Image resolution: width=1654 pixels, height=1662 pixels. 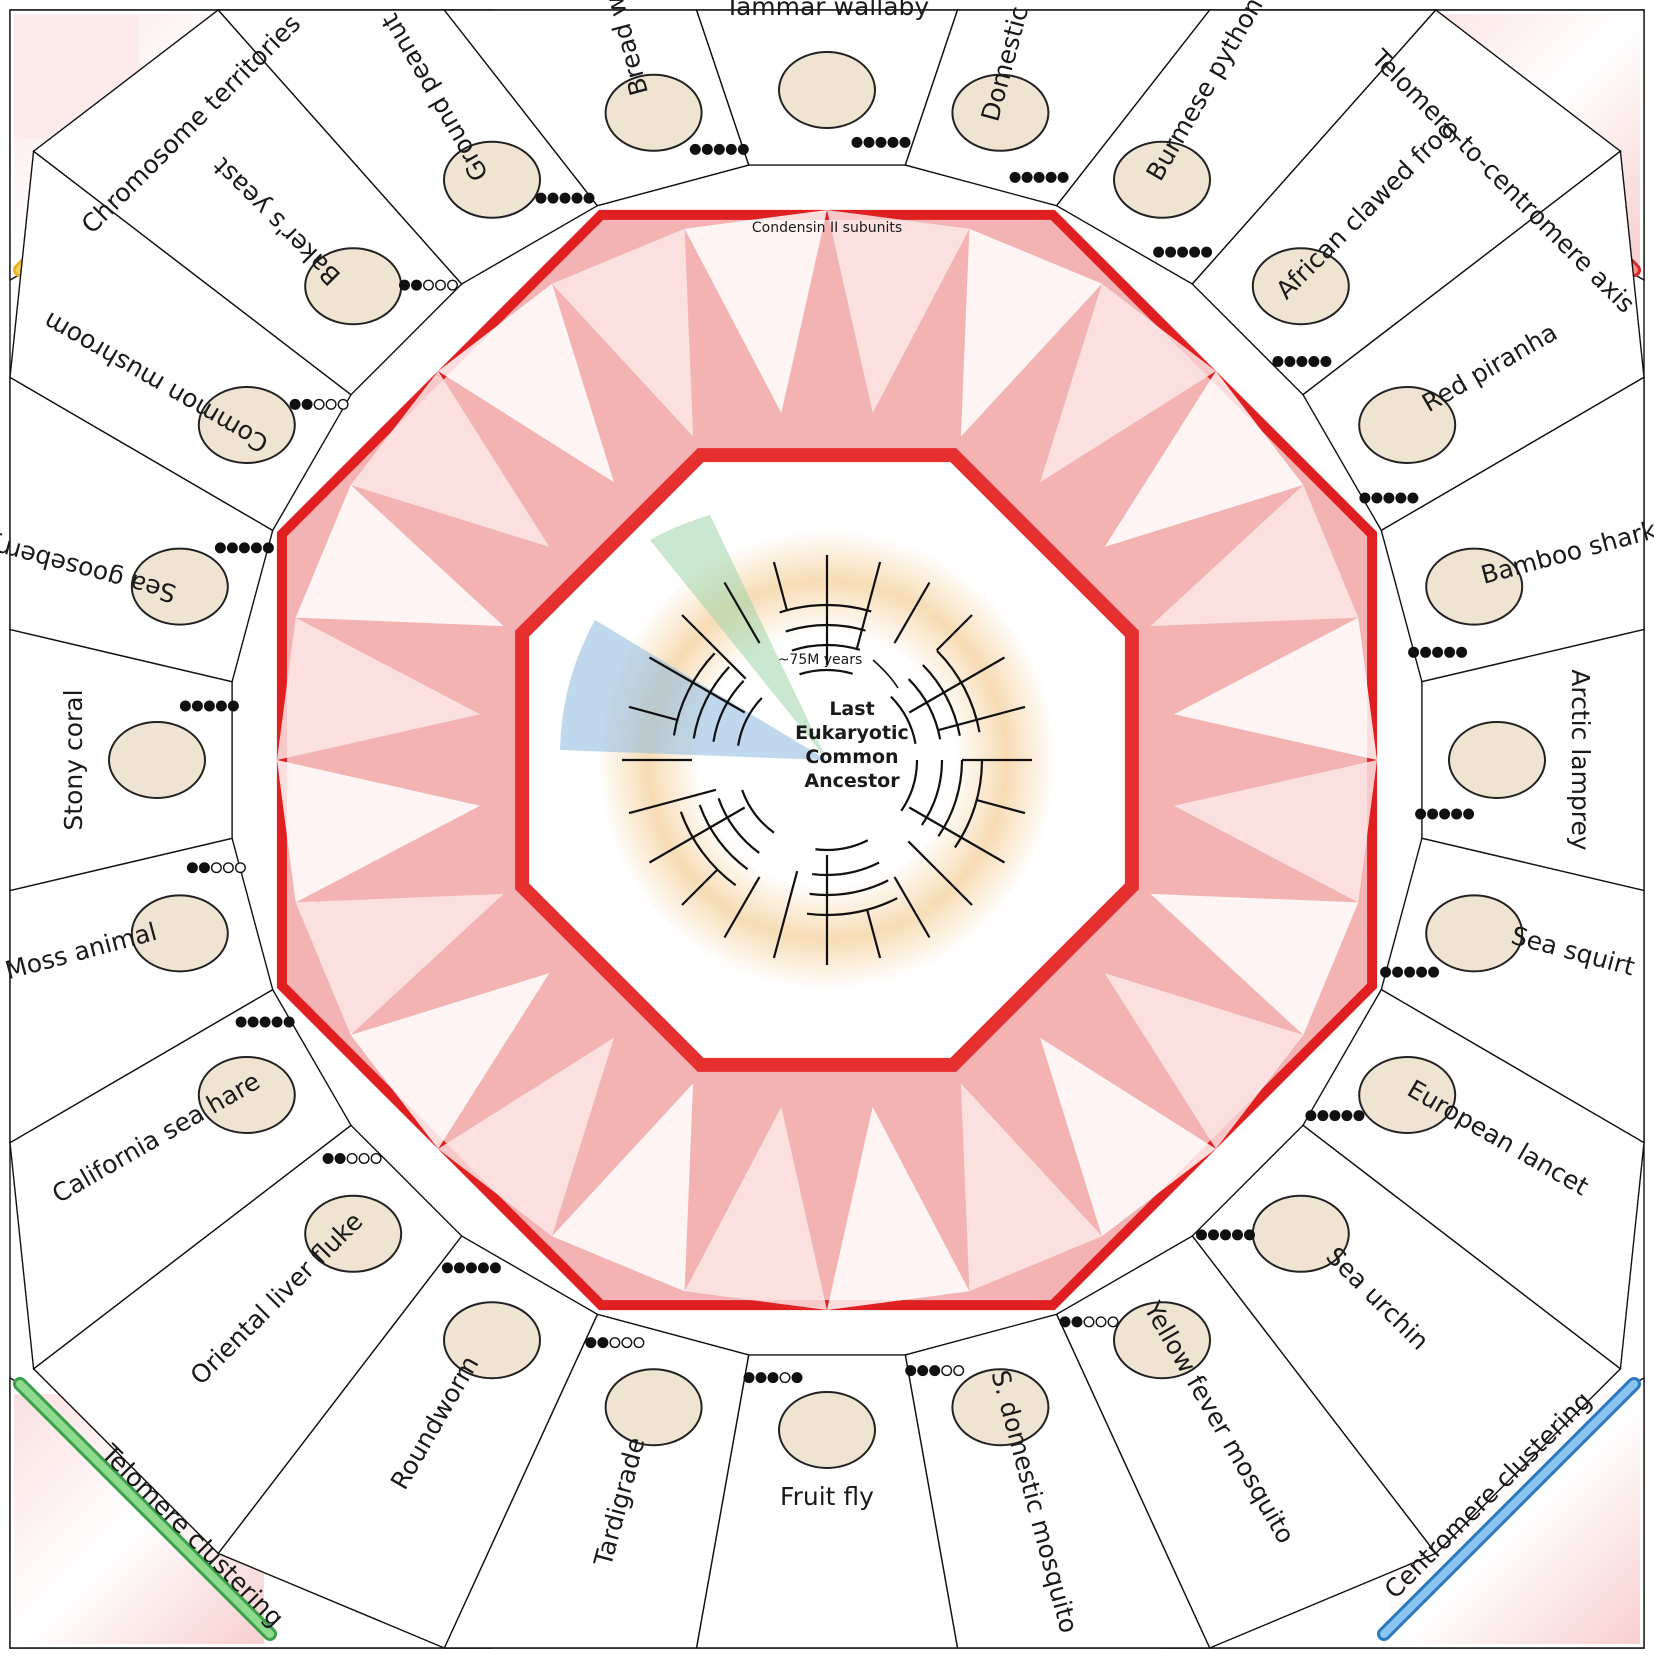 I want to click on scale-label: ~75M years, so click(x=820, y=660).